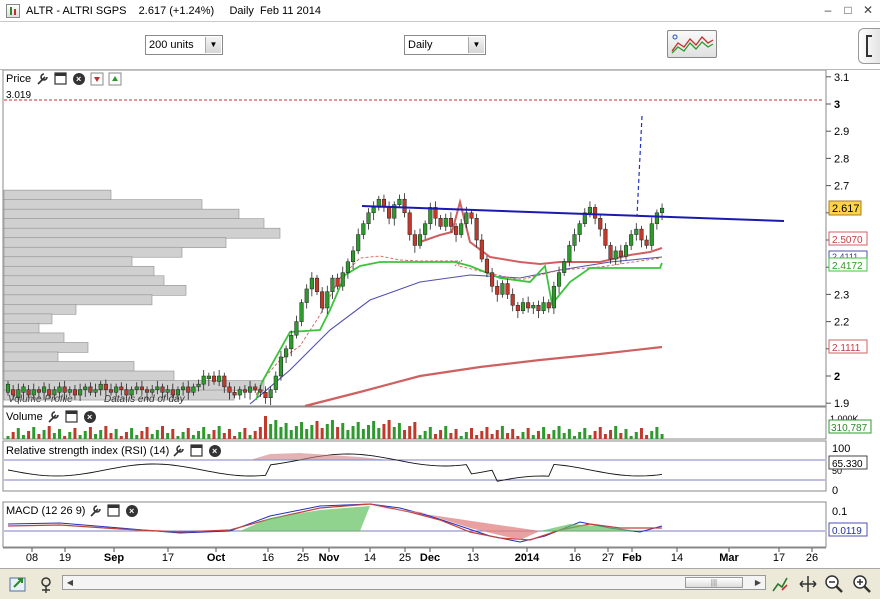 The width and height of the screenshot is (880, 599). Describe the element at coordinates (445, 45) in the screenshot. I see `interval-select: Daily ▼` at that location.